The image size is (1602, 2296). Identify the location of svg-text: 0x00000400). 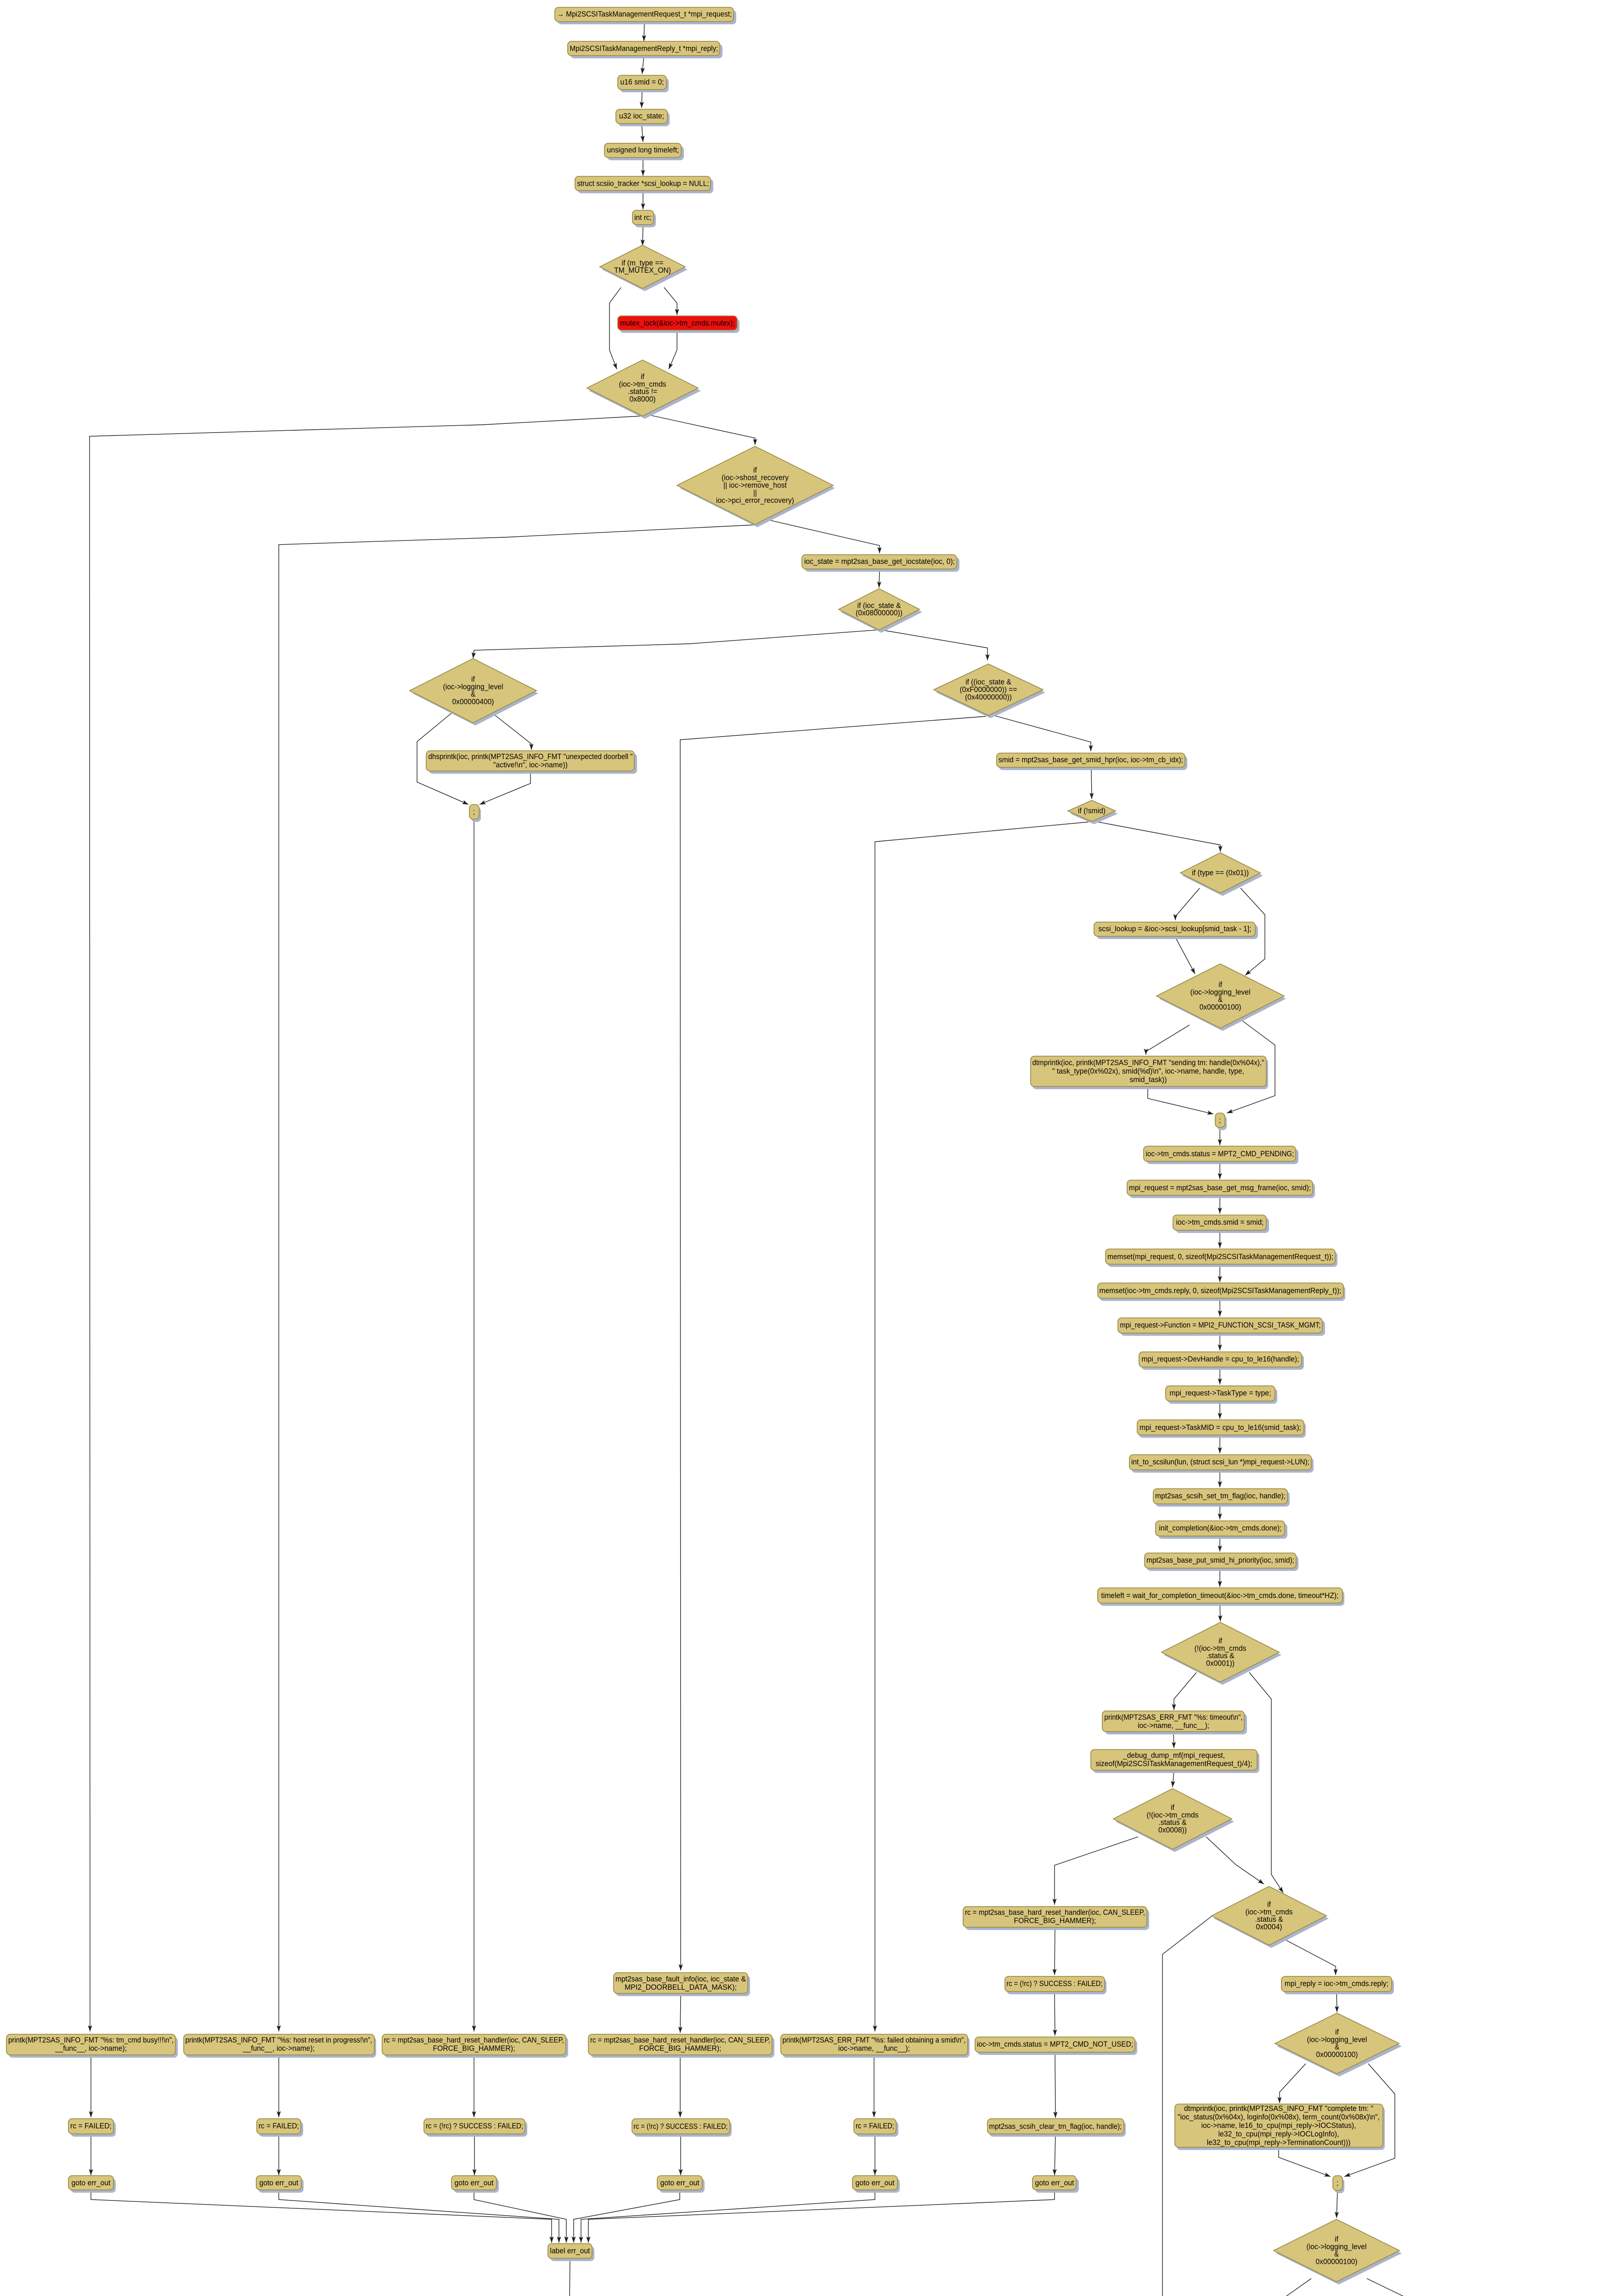
(473, 702).